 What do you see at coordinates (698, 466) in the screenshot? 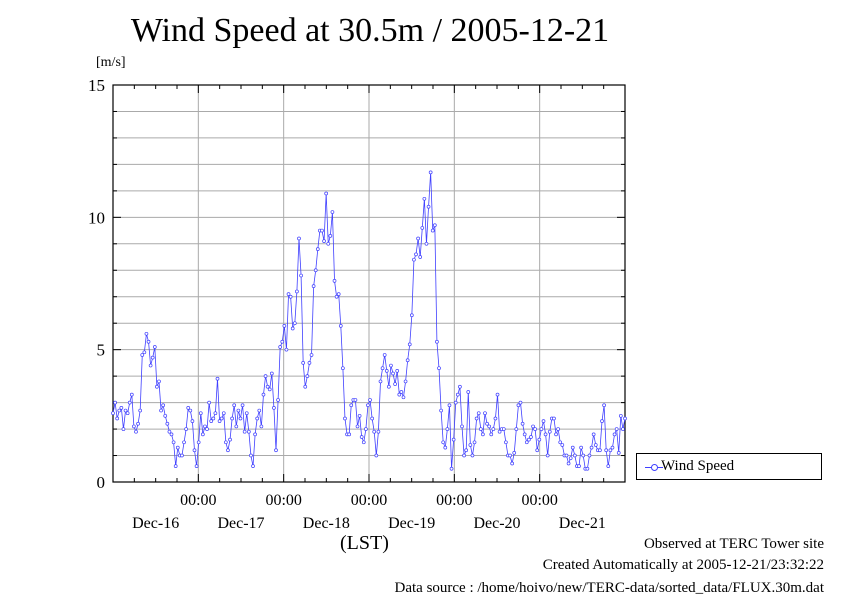
I see `legend-label-wind-speed: Wind Speed` at bounding box center [698, 466].